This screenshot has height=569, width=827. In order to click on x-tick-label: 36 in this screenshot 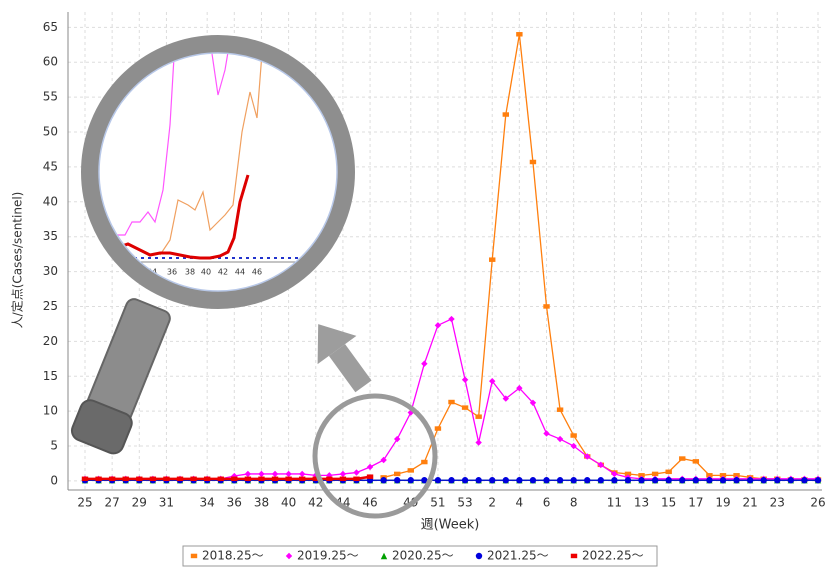, I will do `click(234, 503)`.